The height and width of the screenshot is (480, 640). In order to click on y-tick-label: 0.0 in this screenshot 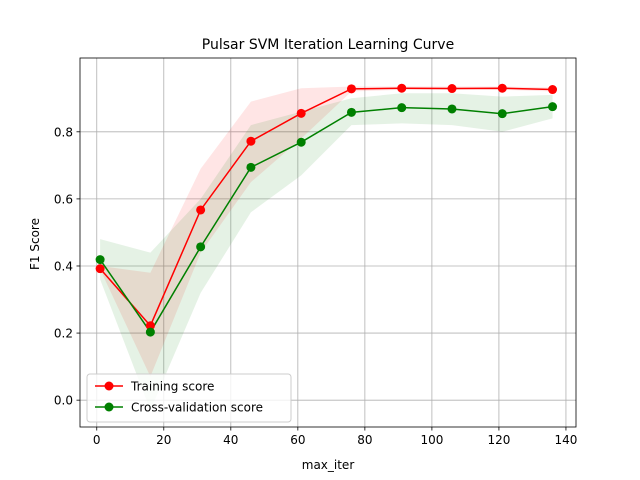, I will do `click(63, 401)`.